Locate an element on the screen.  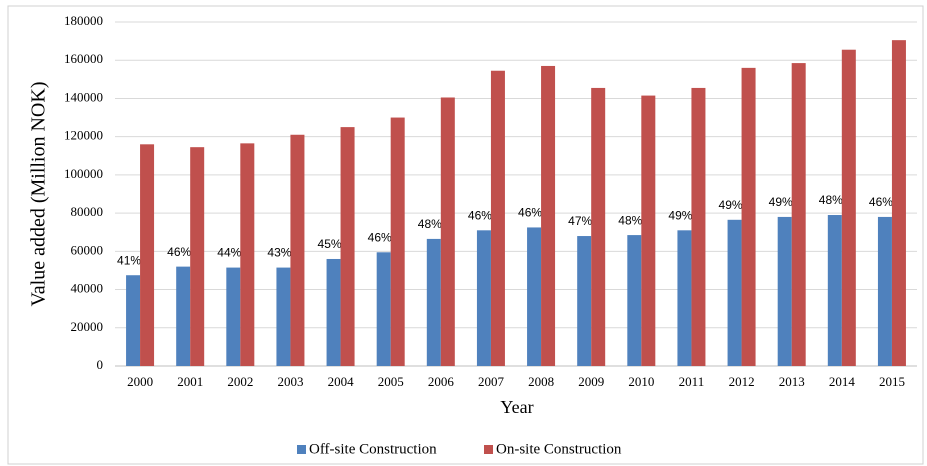
y-axis-title: Value added (Million NOK) is located at coordinates (39, 194).